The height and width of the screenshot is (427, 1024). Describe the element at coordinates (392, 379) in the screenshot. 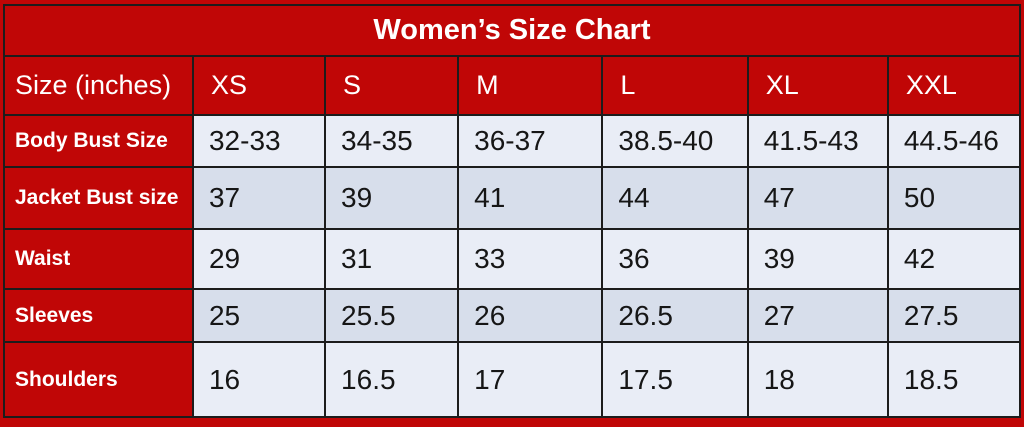

I see `size-cell: 16.5` at that location.